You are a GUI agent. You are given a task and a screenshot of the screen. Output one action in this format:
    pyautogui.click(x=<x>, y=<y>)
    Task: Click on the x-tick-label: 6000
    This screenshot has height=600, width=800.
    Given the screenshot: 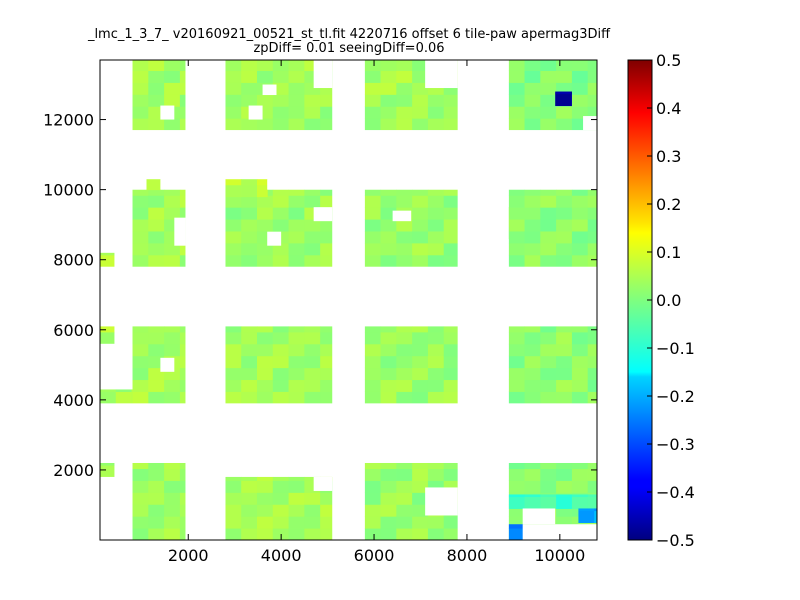 What is the action you would take?
    pyautogui.click(x=374, y=555)
    